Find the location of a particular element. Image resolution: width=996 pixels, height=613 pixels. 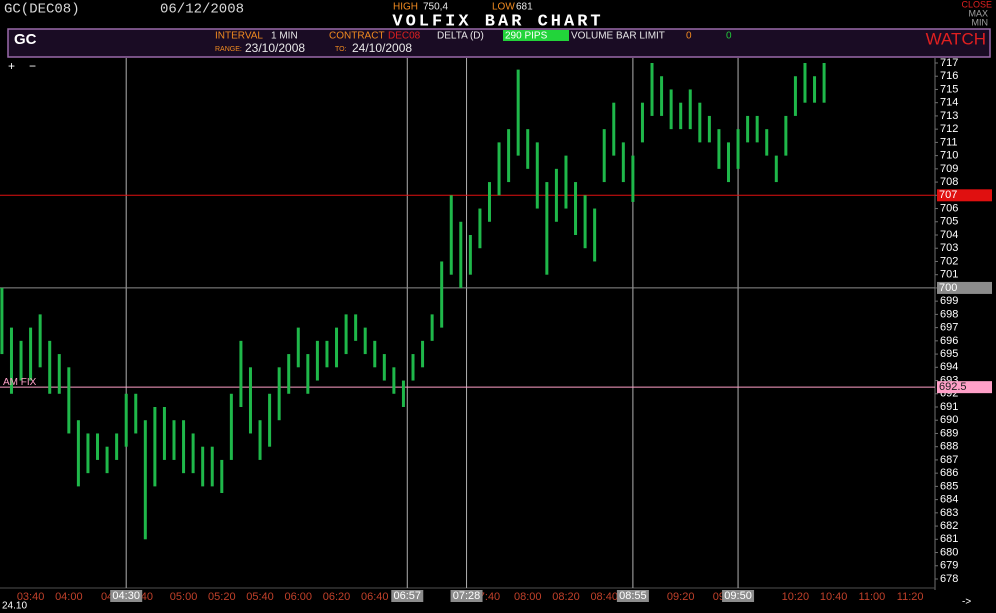

zoom-out: − is located at coordinates (32, 66).